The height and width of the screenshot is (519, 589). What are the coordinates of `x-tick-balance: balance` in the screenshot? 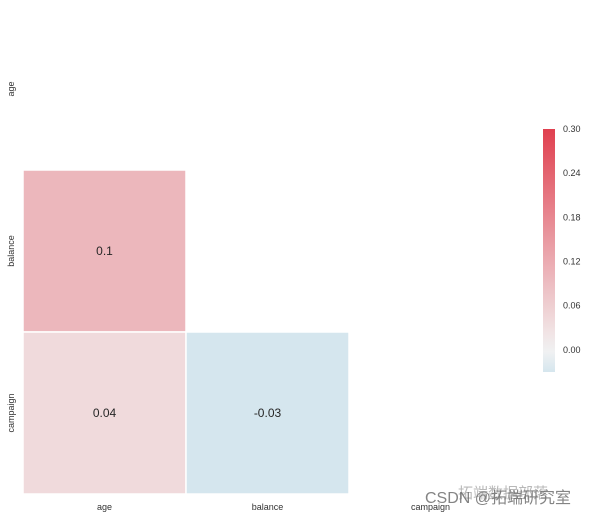 It's located at (268, 507).